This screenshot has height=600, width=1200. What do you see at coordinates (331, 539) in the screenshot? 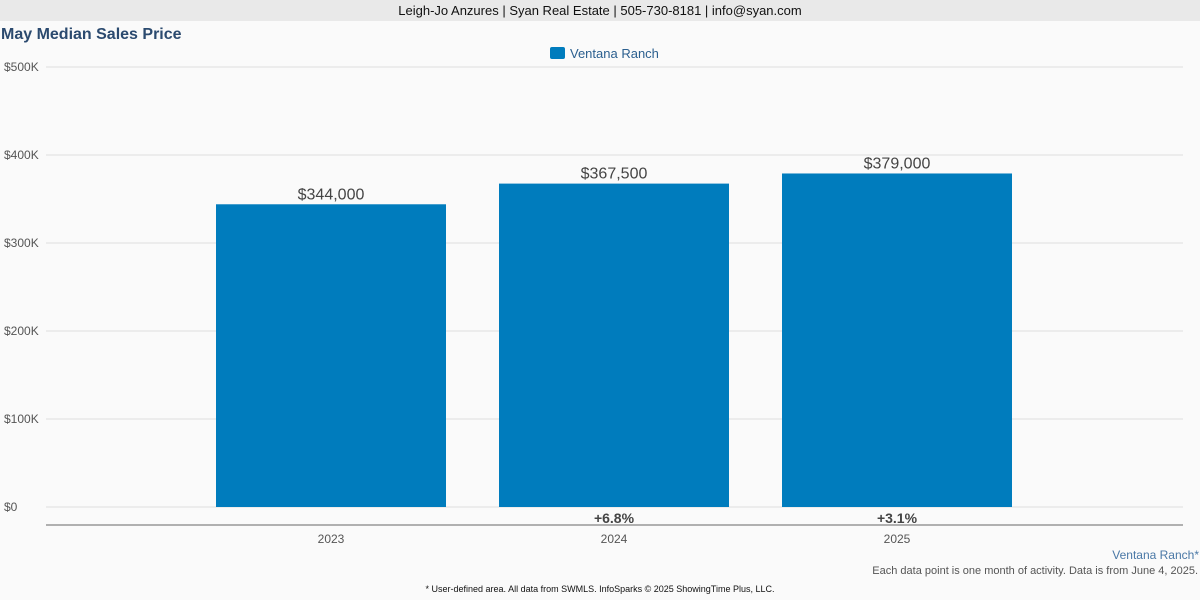
I see `x-tick-label: 2023` at bounding box center [331, 539].